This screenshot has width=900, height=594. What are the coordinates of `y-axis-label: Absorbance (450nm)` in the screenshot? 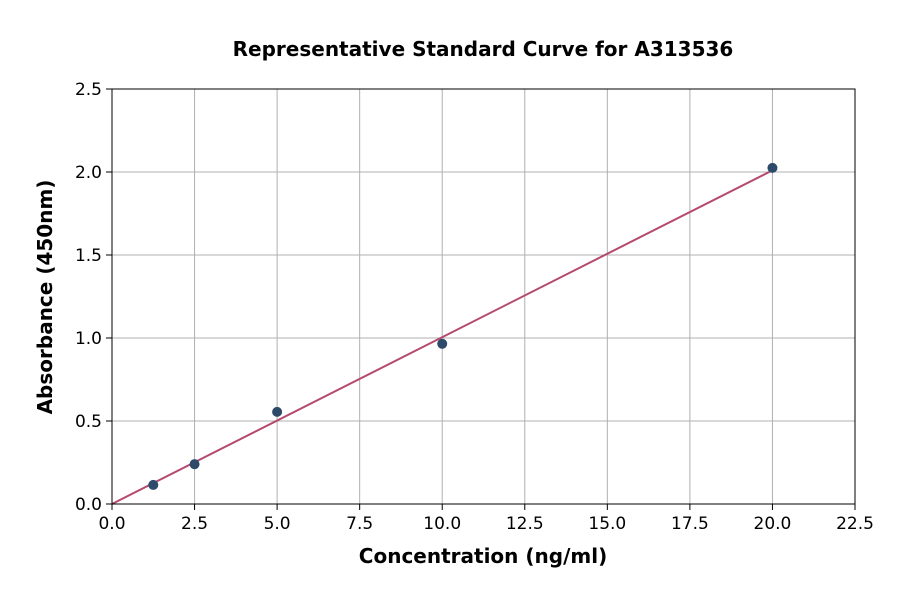 It's located at (45, 297).